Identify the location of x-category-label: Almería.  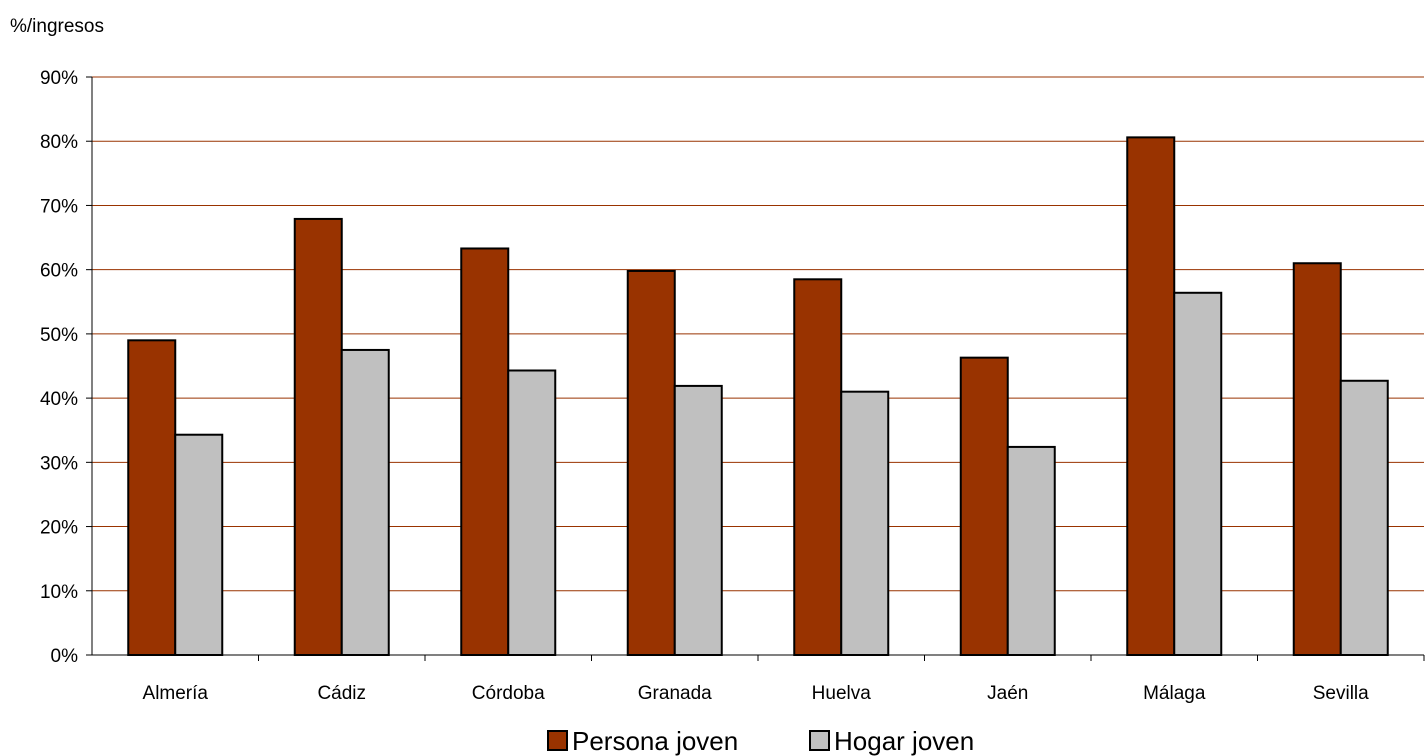
(176, 693).